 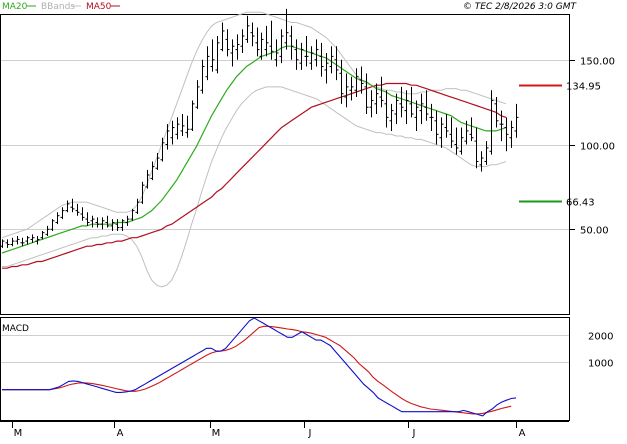 What do you see at coordinates (414, 433) in the screenshot?
I see `x-tick-label: J` at bounding box center [414, 433].